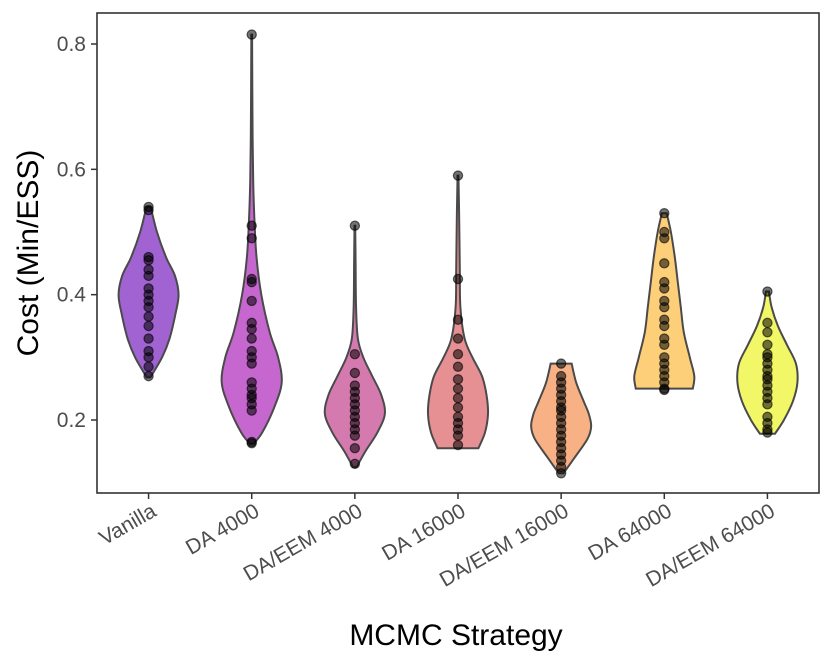 The image size is (830, 664). Describe the element at coordinates (28, 253) in the screenshot. I see `y-axis-title: Cost (Min/ESS)` at that location.